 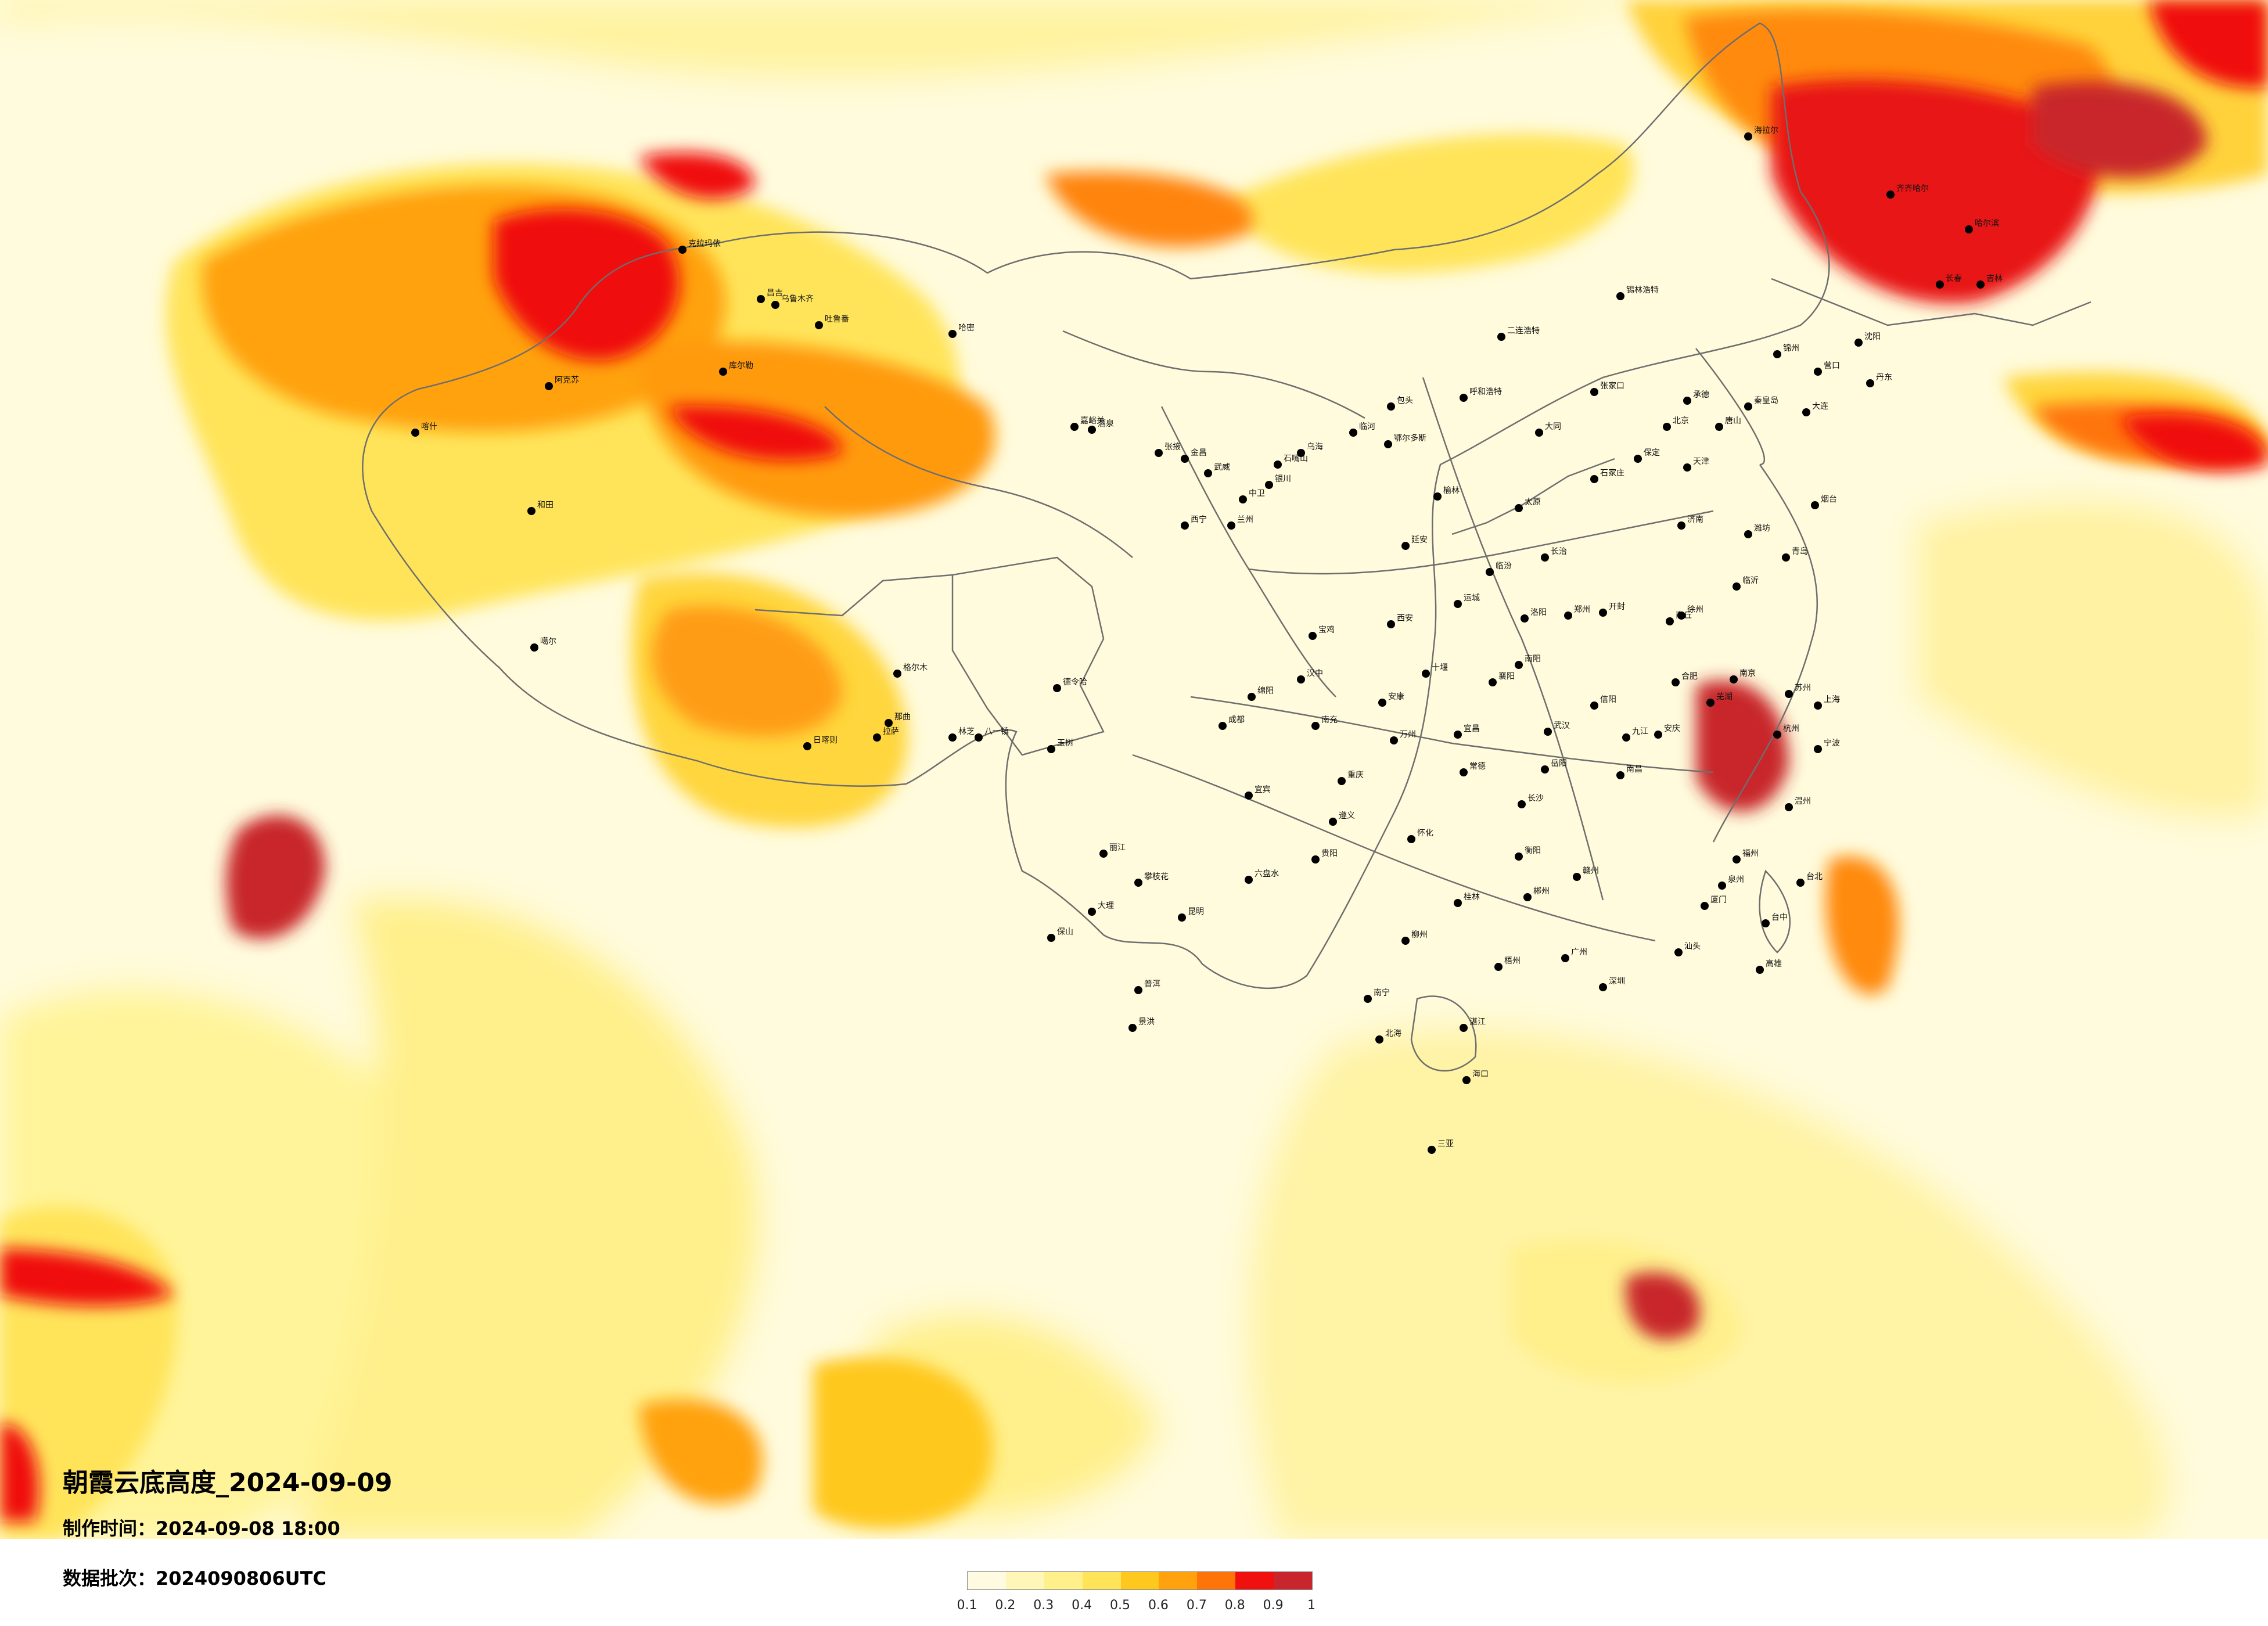 I want to click on city-label: 深圳, so click(x=1617, y=981).